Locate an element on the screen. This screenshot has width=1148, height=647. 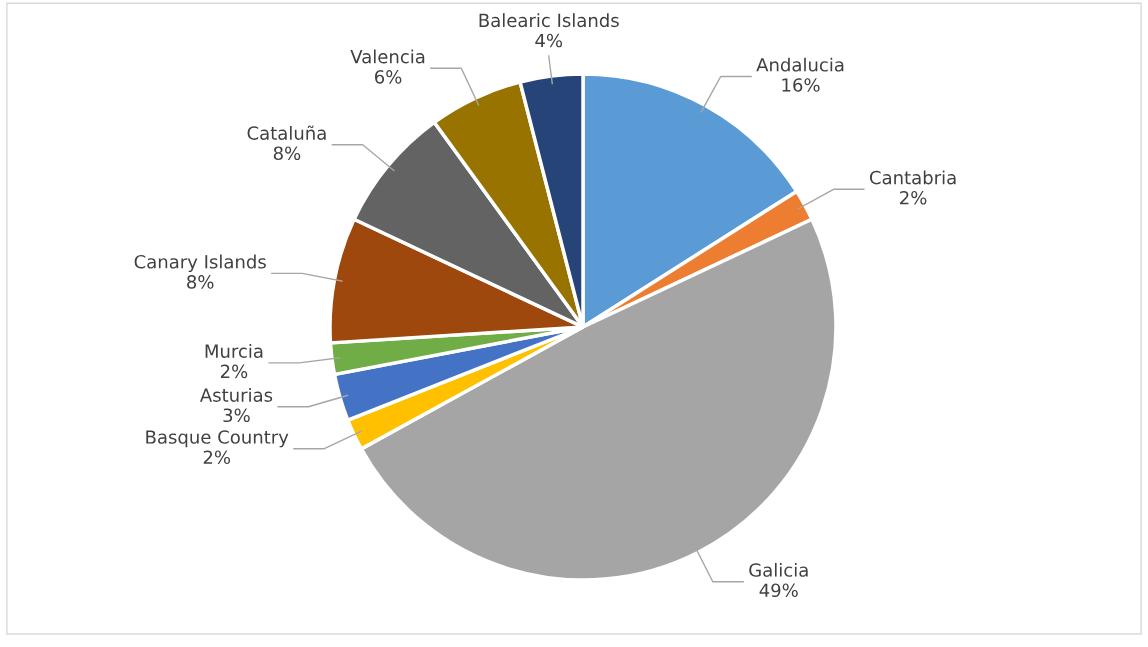
slice-label: Canary Islands is located at coordinates (200, 263).